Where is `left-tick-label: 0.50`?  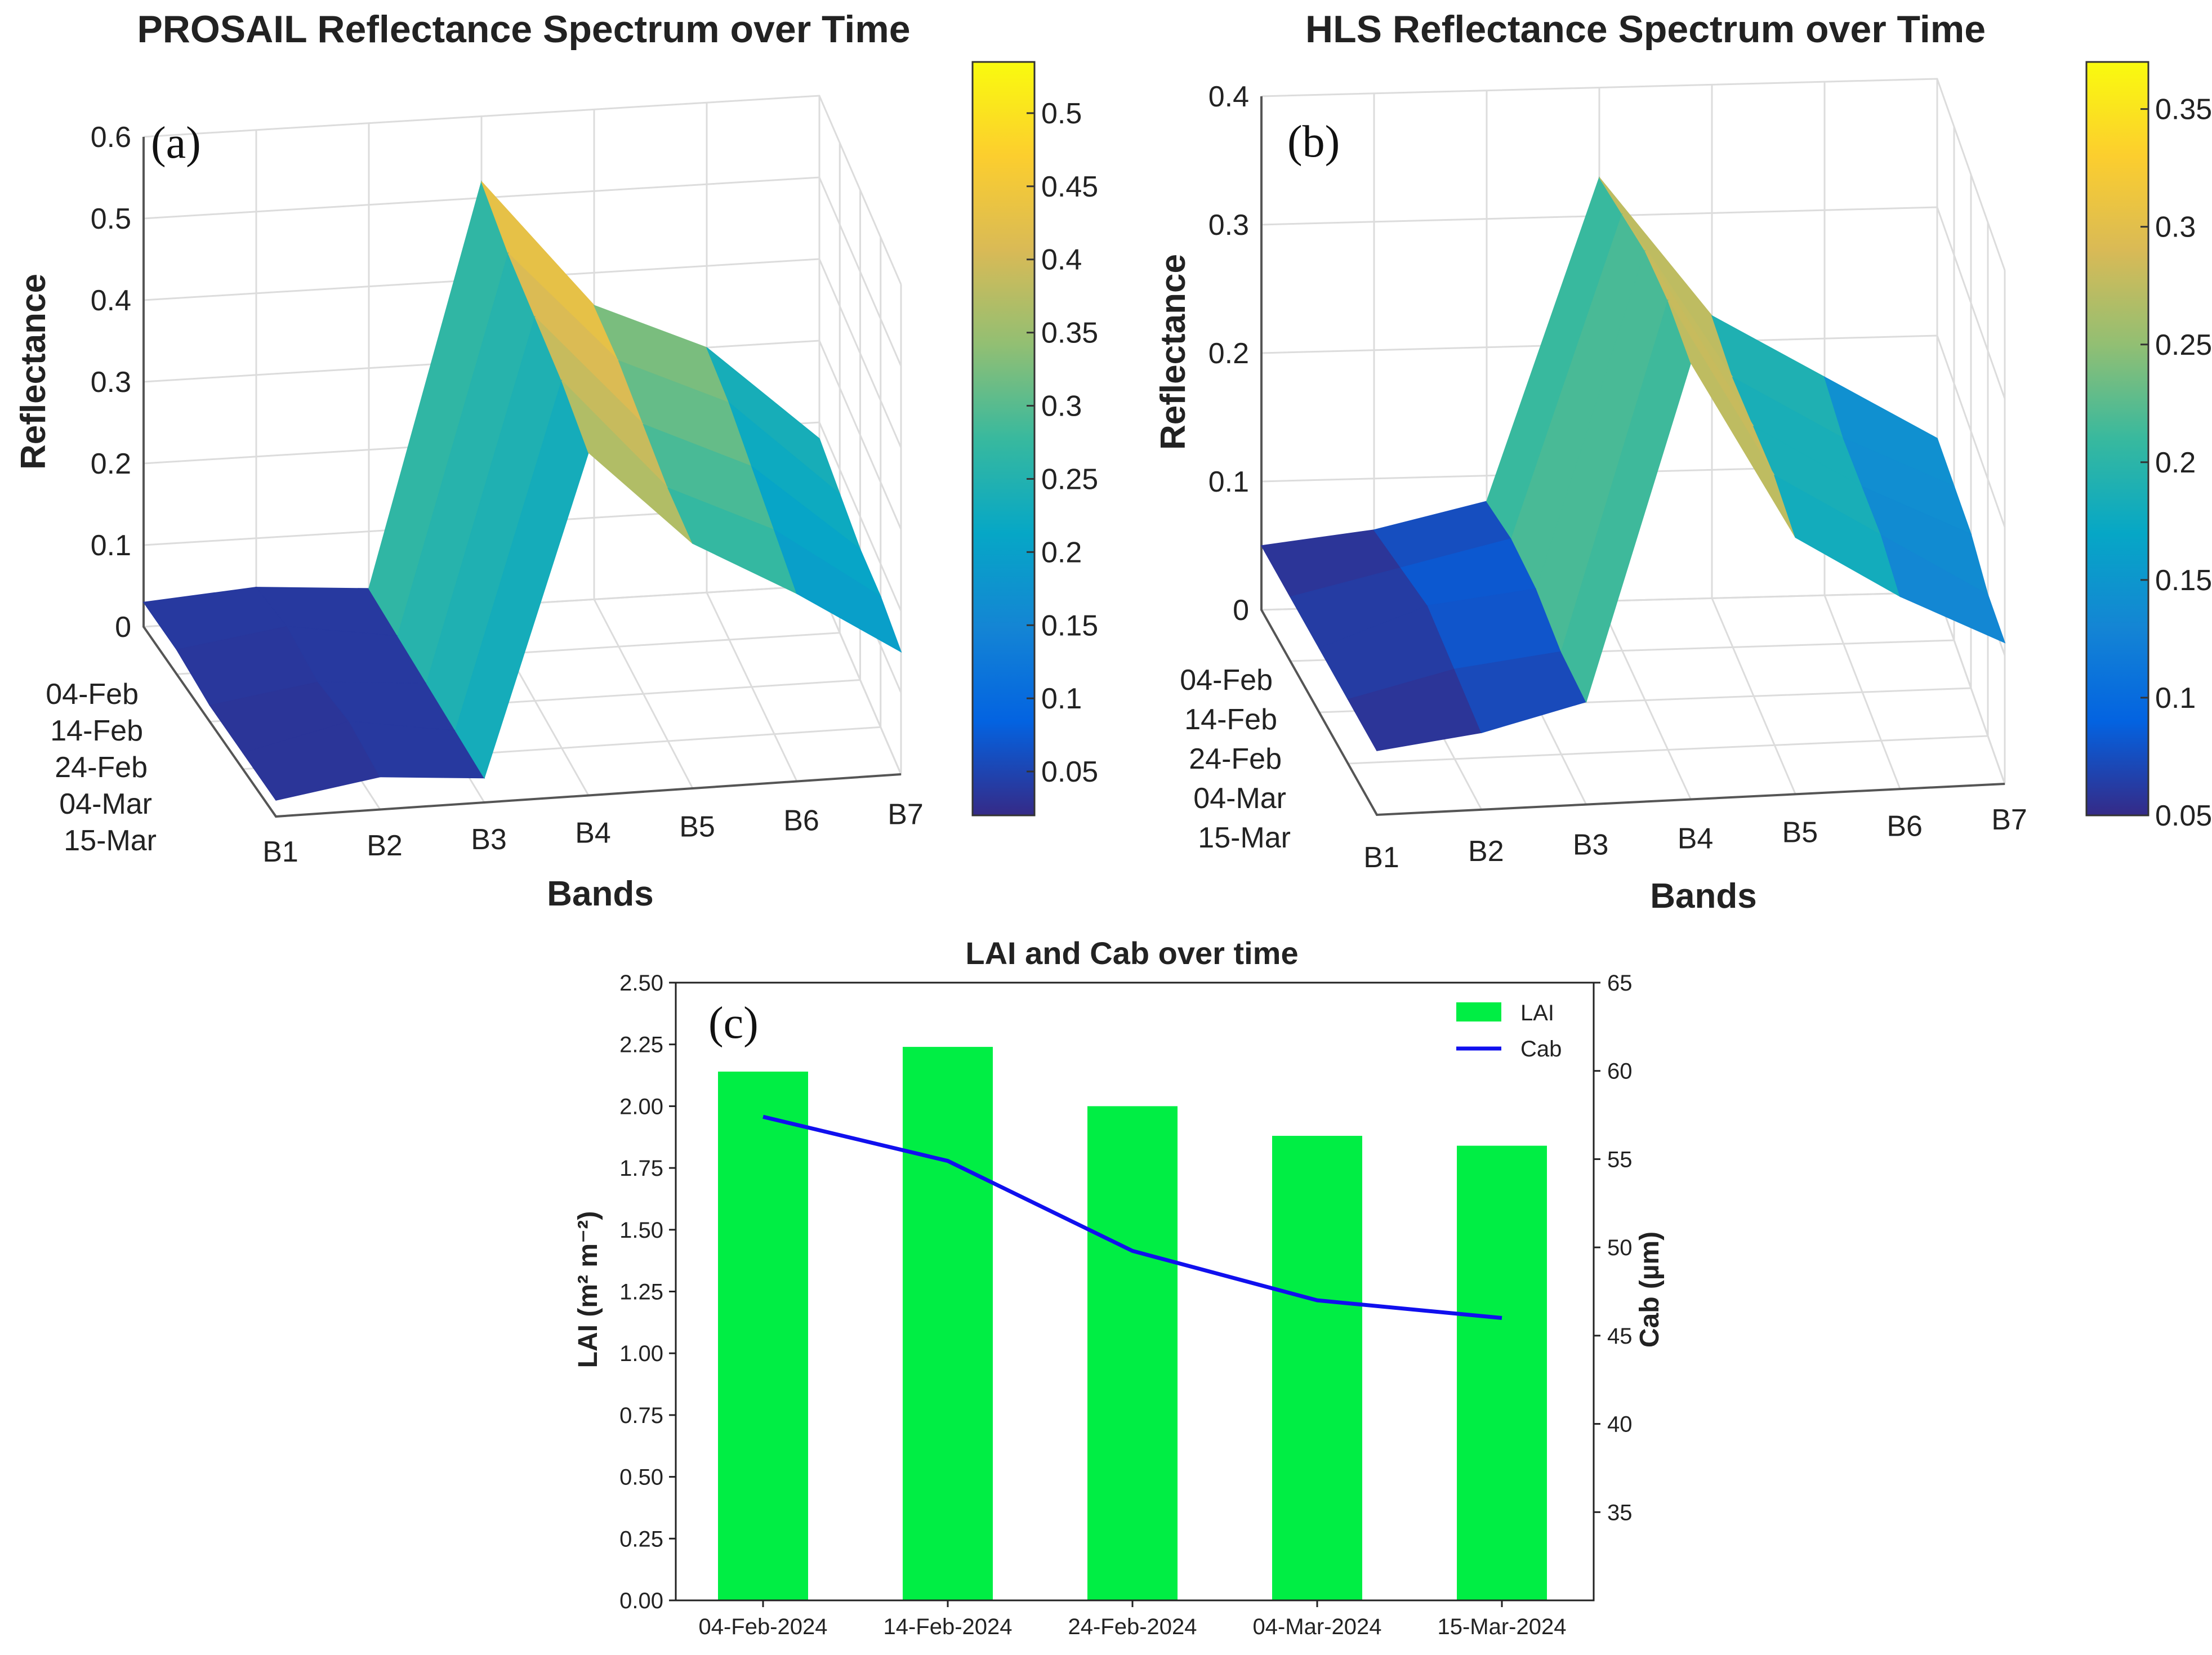 left-tick-label: 0.50 is located at coordinates (641, 1477).